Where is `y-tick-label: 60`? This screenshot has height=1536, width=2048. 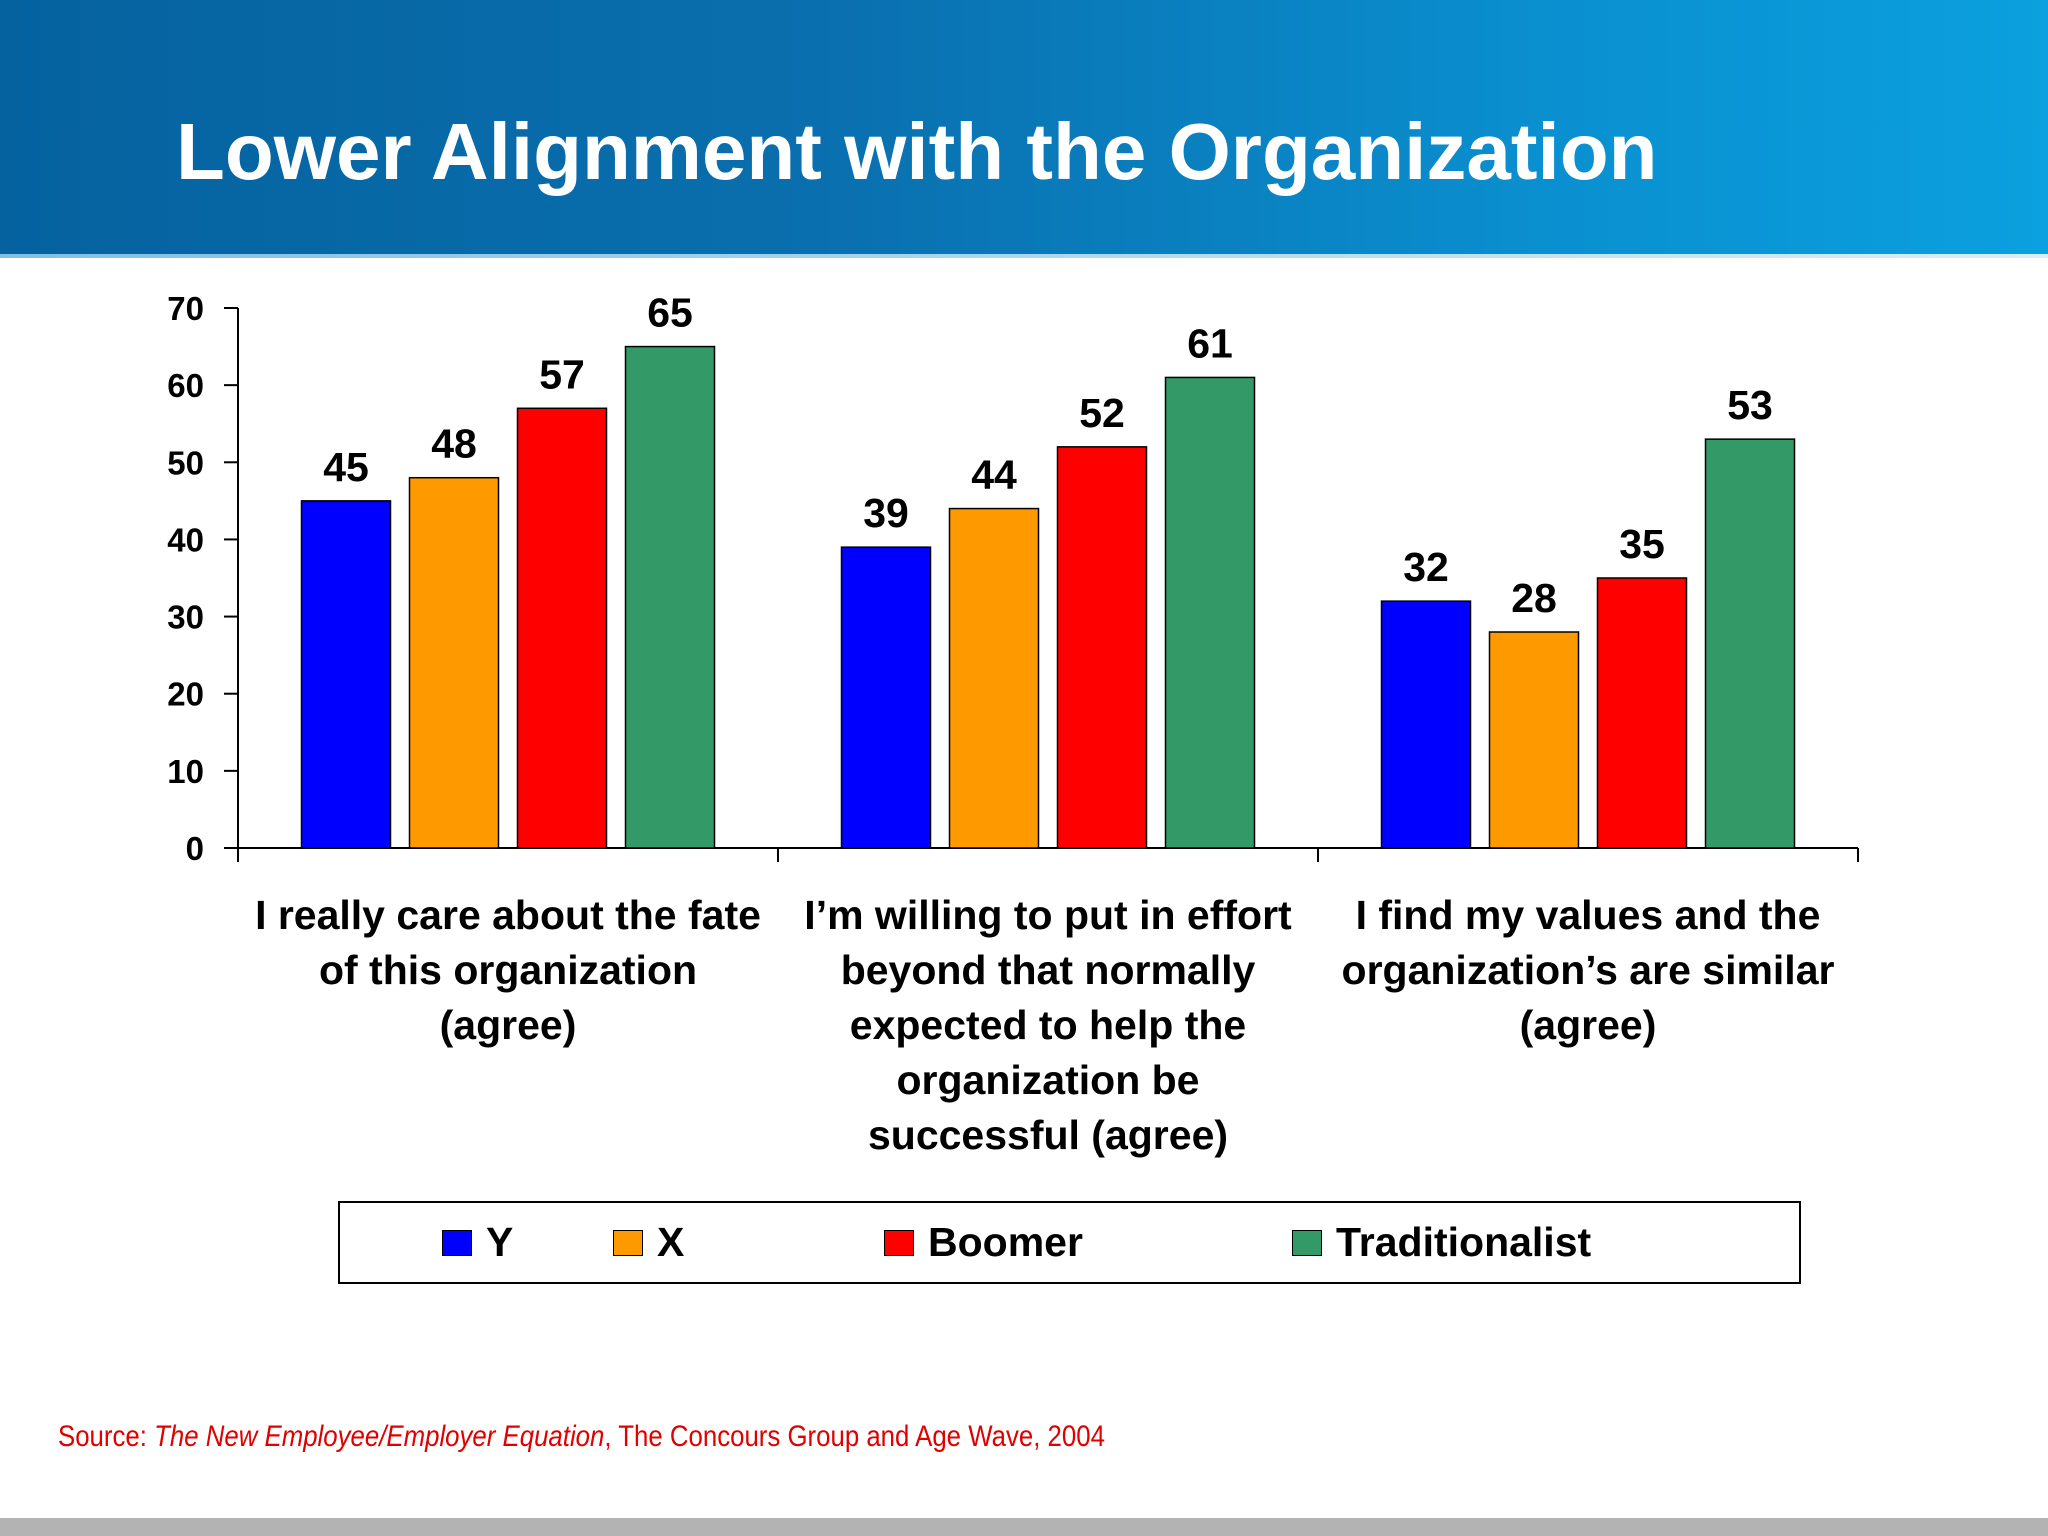 y-tick-label: 60 is located at coordinates (185, 385).